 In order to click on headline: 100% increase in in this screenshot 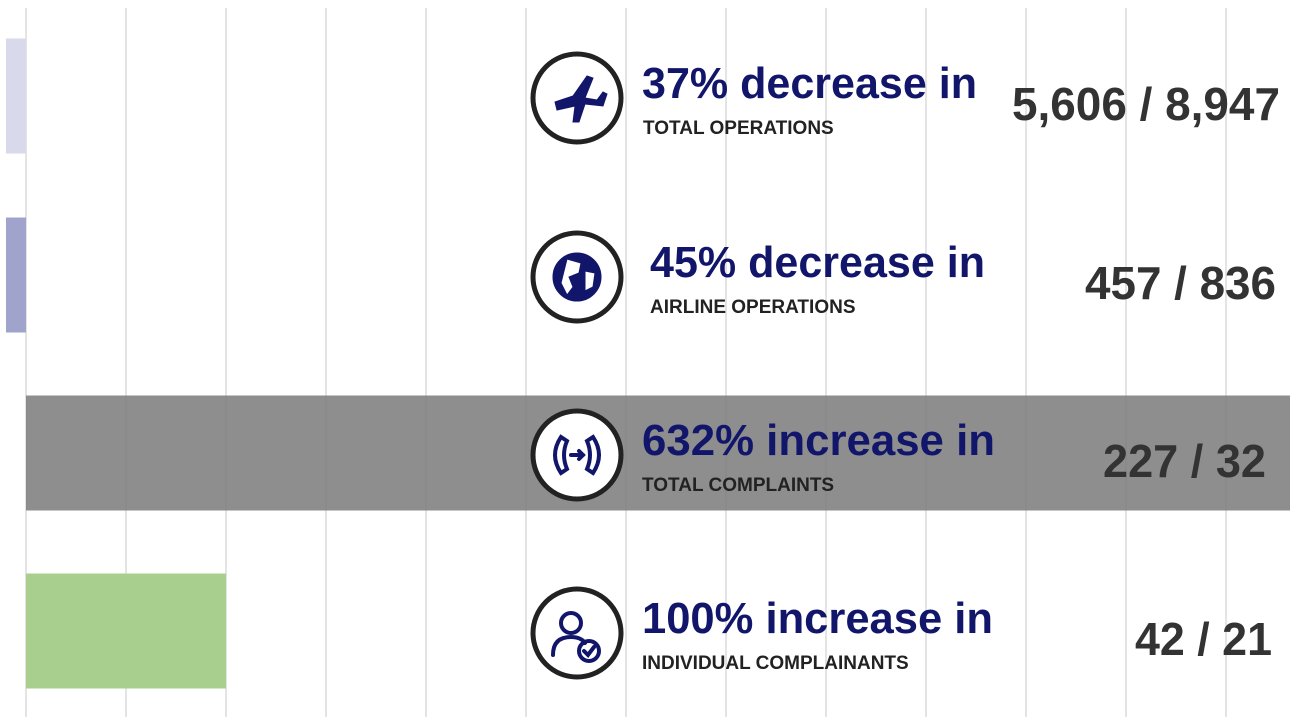, I will do `click(817, 618)`.